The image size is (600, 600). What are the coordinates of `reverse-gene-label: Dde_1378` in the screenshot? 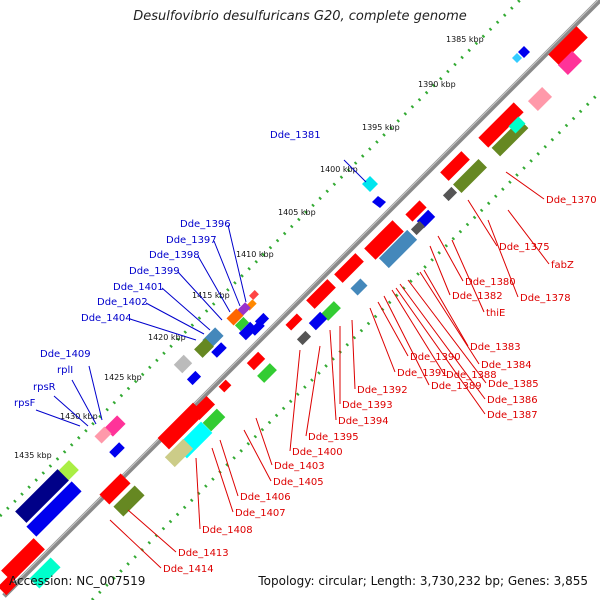 It's located at (545, 298).